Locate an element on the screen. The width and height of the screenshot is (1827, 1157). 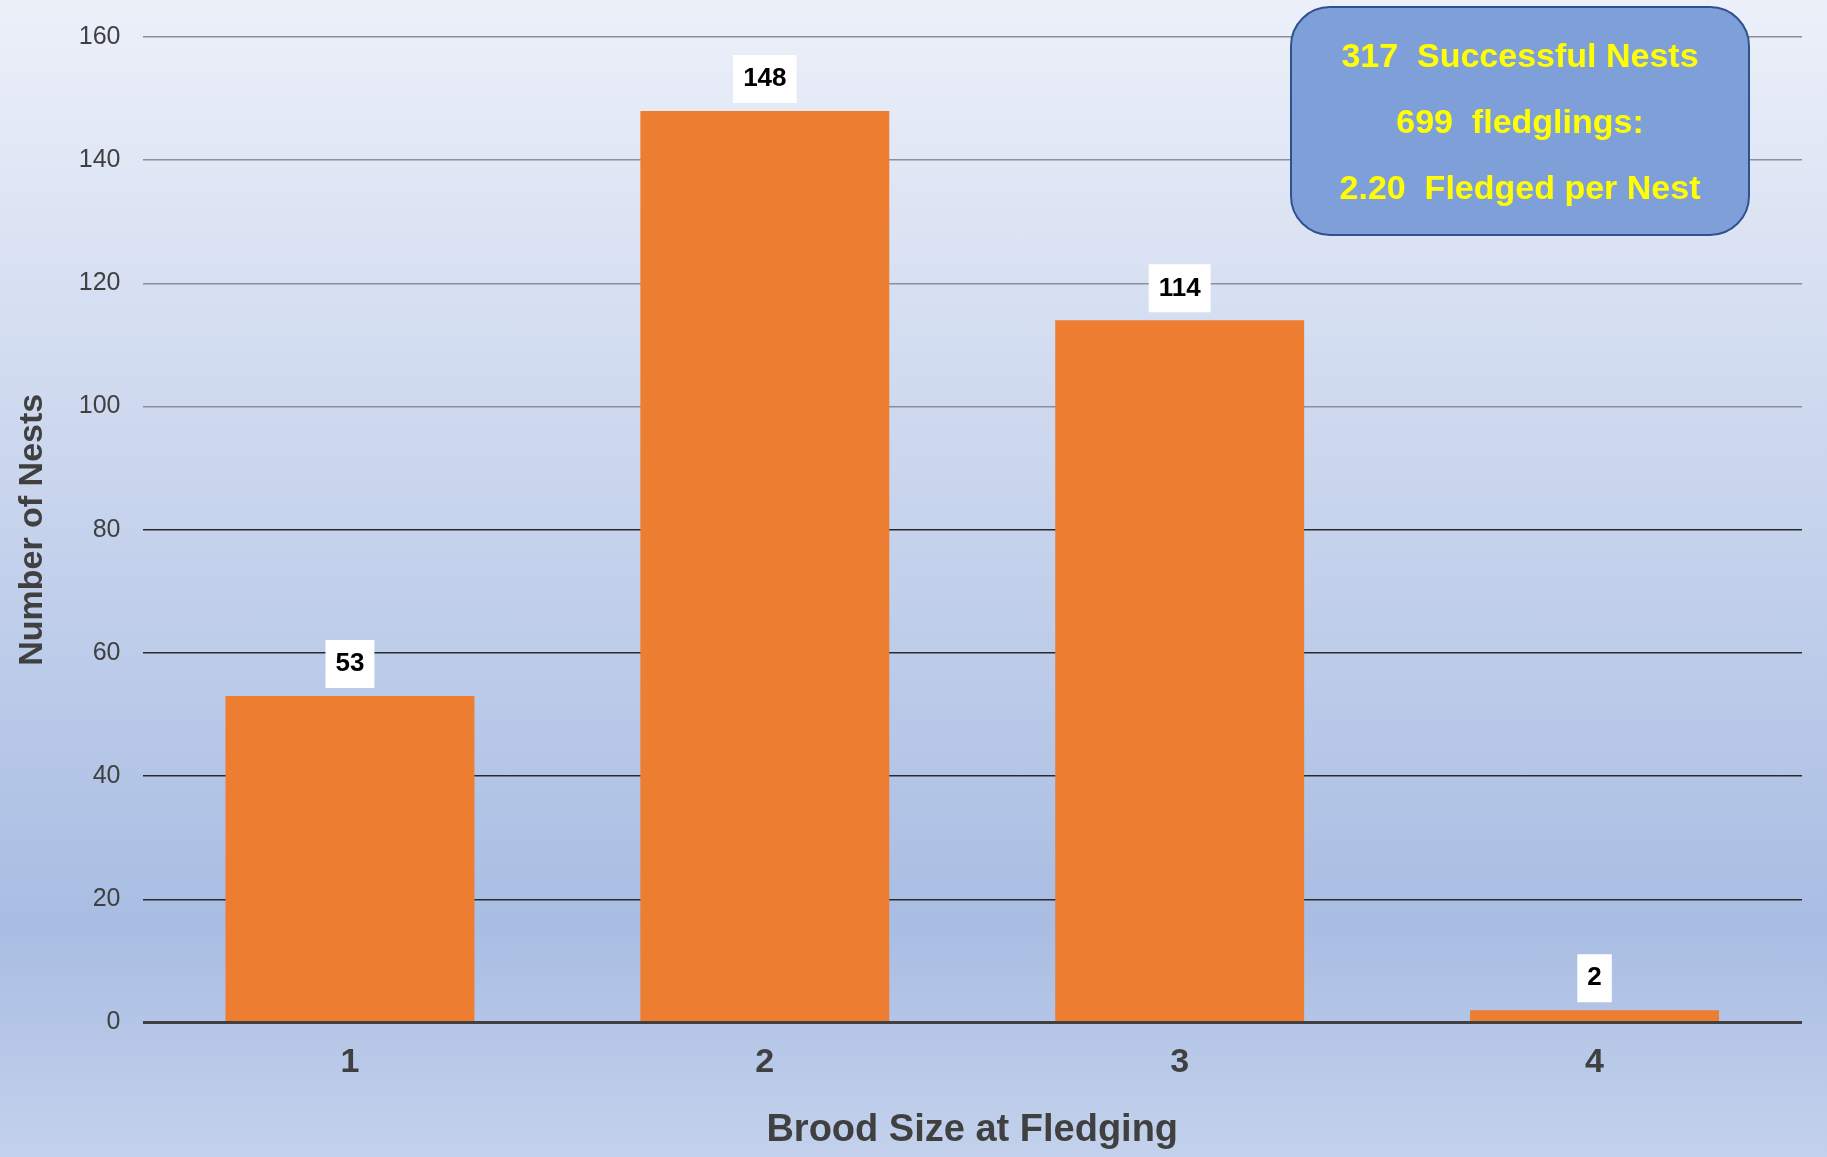
y-tick-label: 140 is located at coordinates (99, 158).